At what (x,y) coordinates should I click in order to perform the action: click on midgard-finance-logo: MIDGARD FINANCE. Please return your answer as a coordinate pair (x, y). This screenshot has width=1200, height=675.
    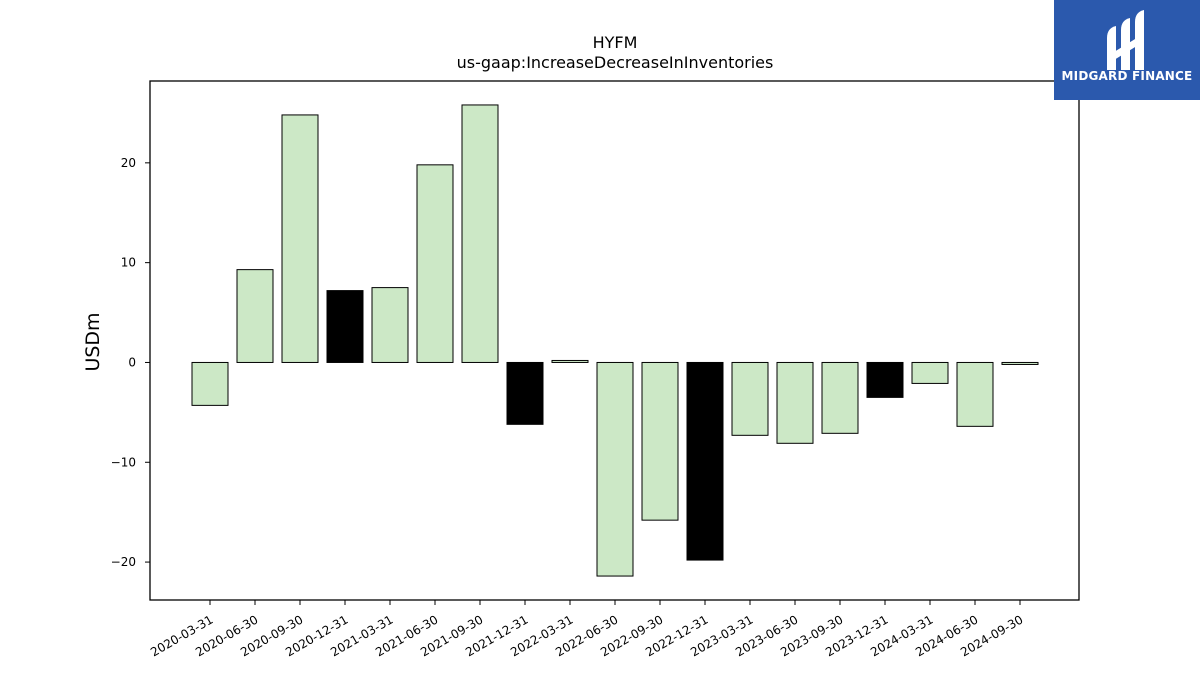
    Looking at the image, I should click on (1127, 50).